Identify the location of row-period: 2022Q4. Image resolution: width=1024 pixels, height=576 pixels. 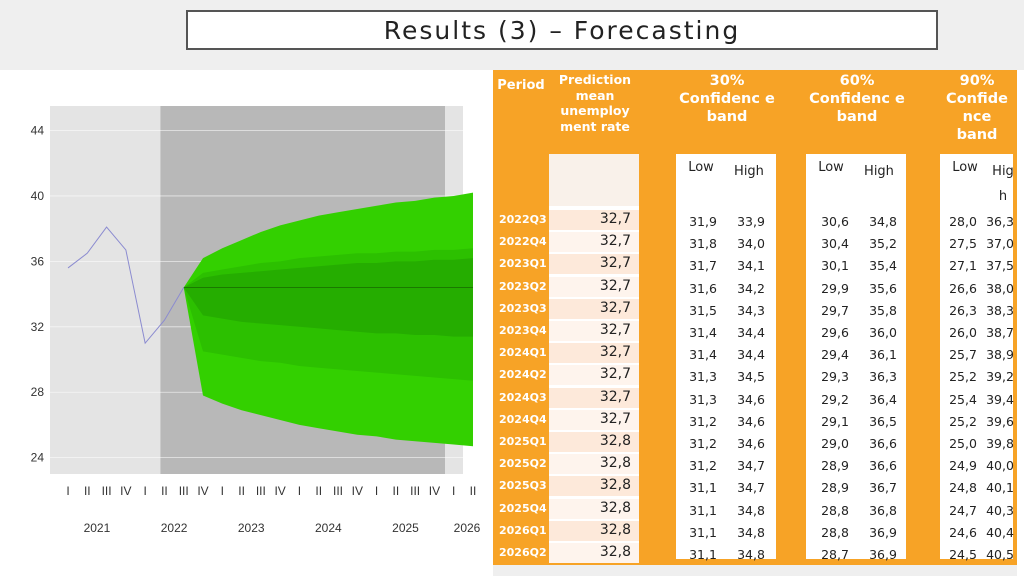
(522, 242).